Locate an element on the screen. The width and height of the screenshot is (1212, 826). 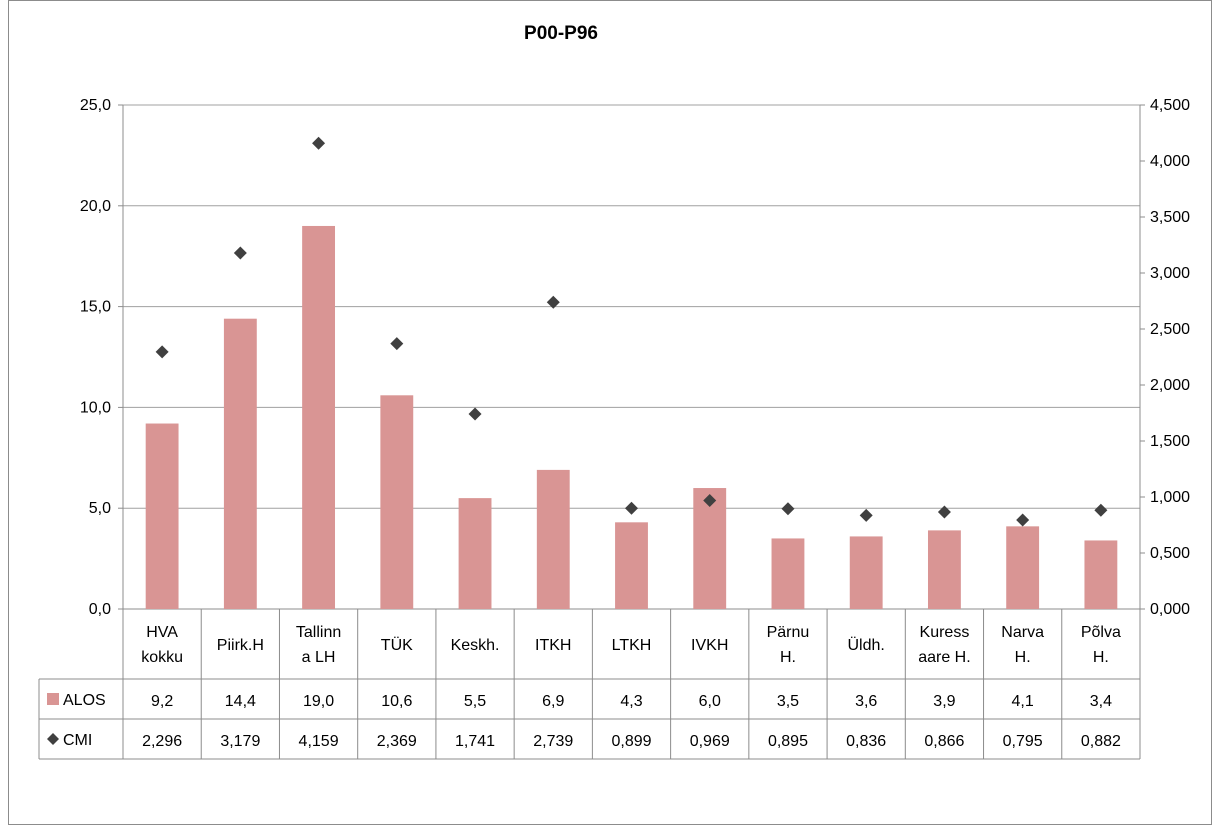
data-label-alos: 4,1 is located at coordinates (1023, 701).